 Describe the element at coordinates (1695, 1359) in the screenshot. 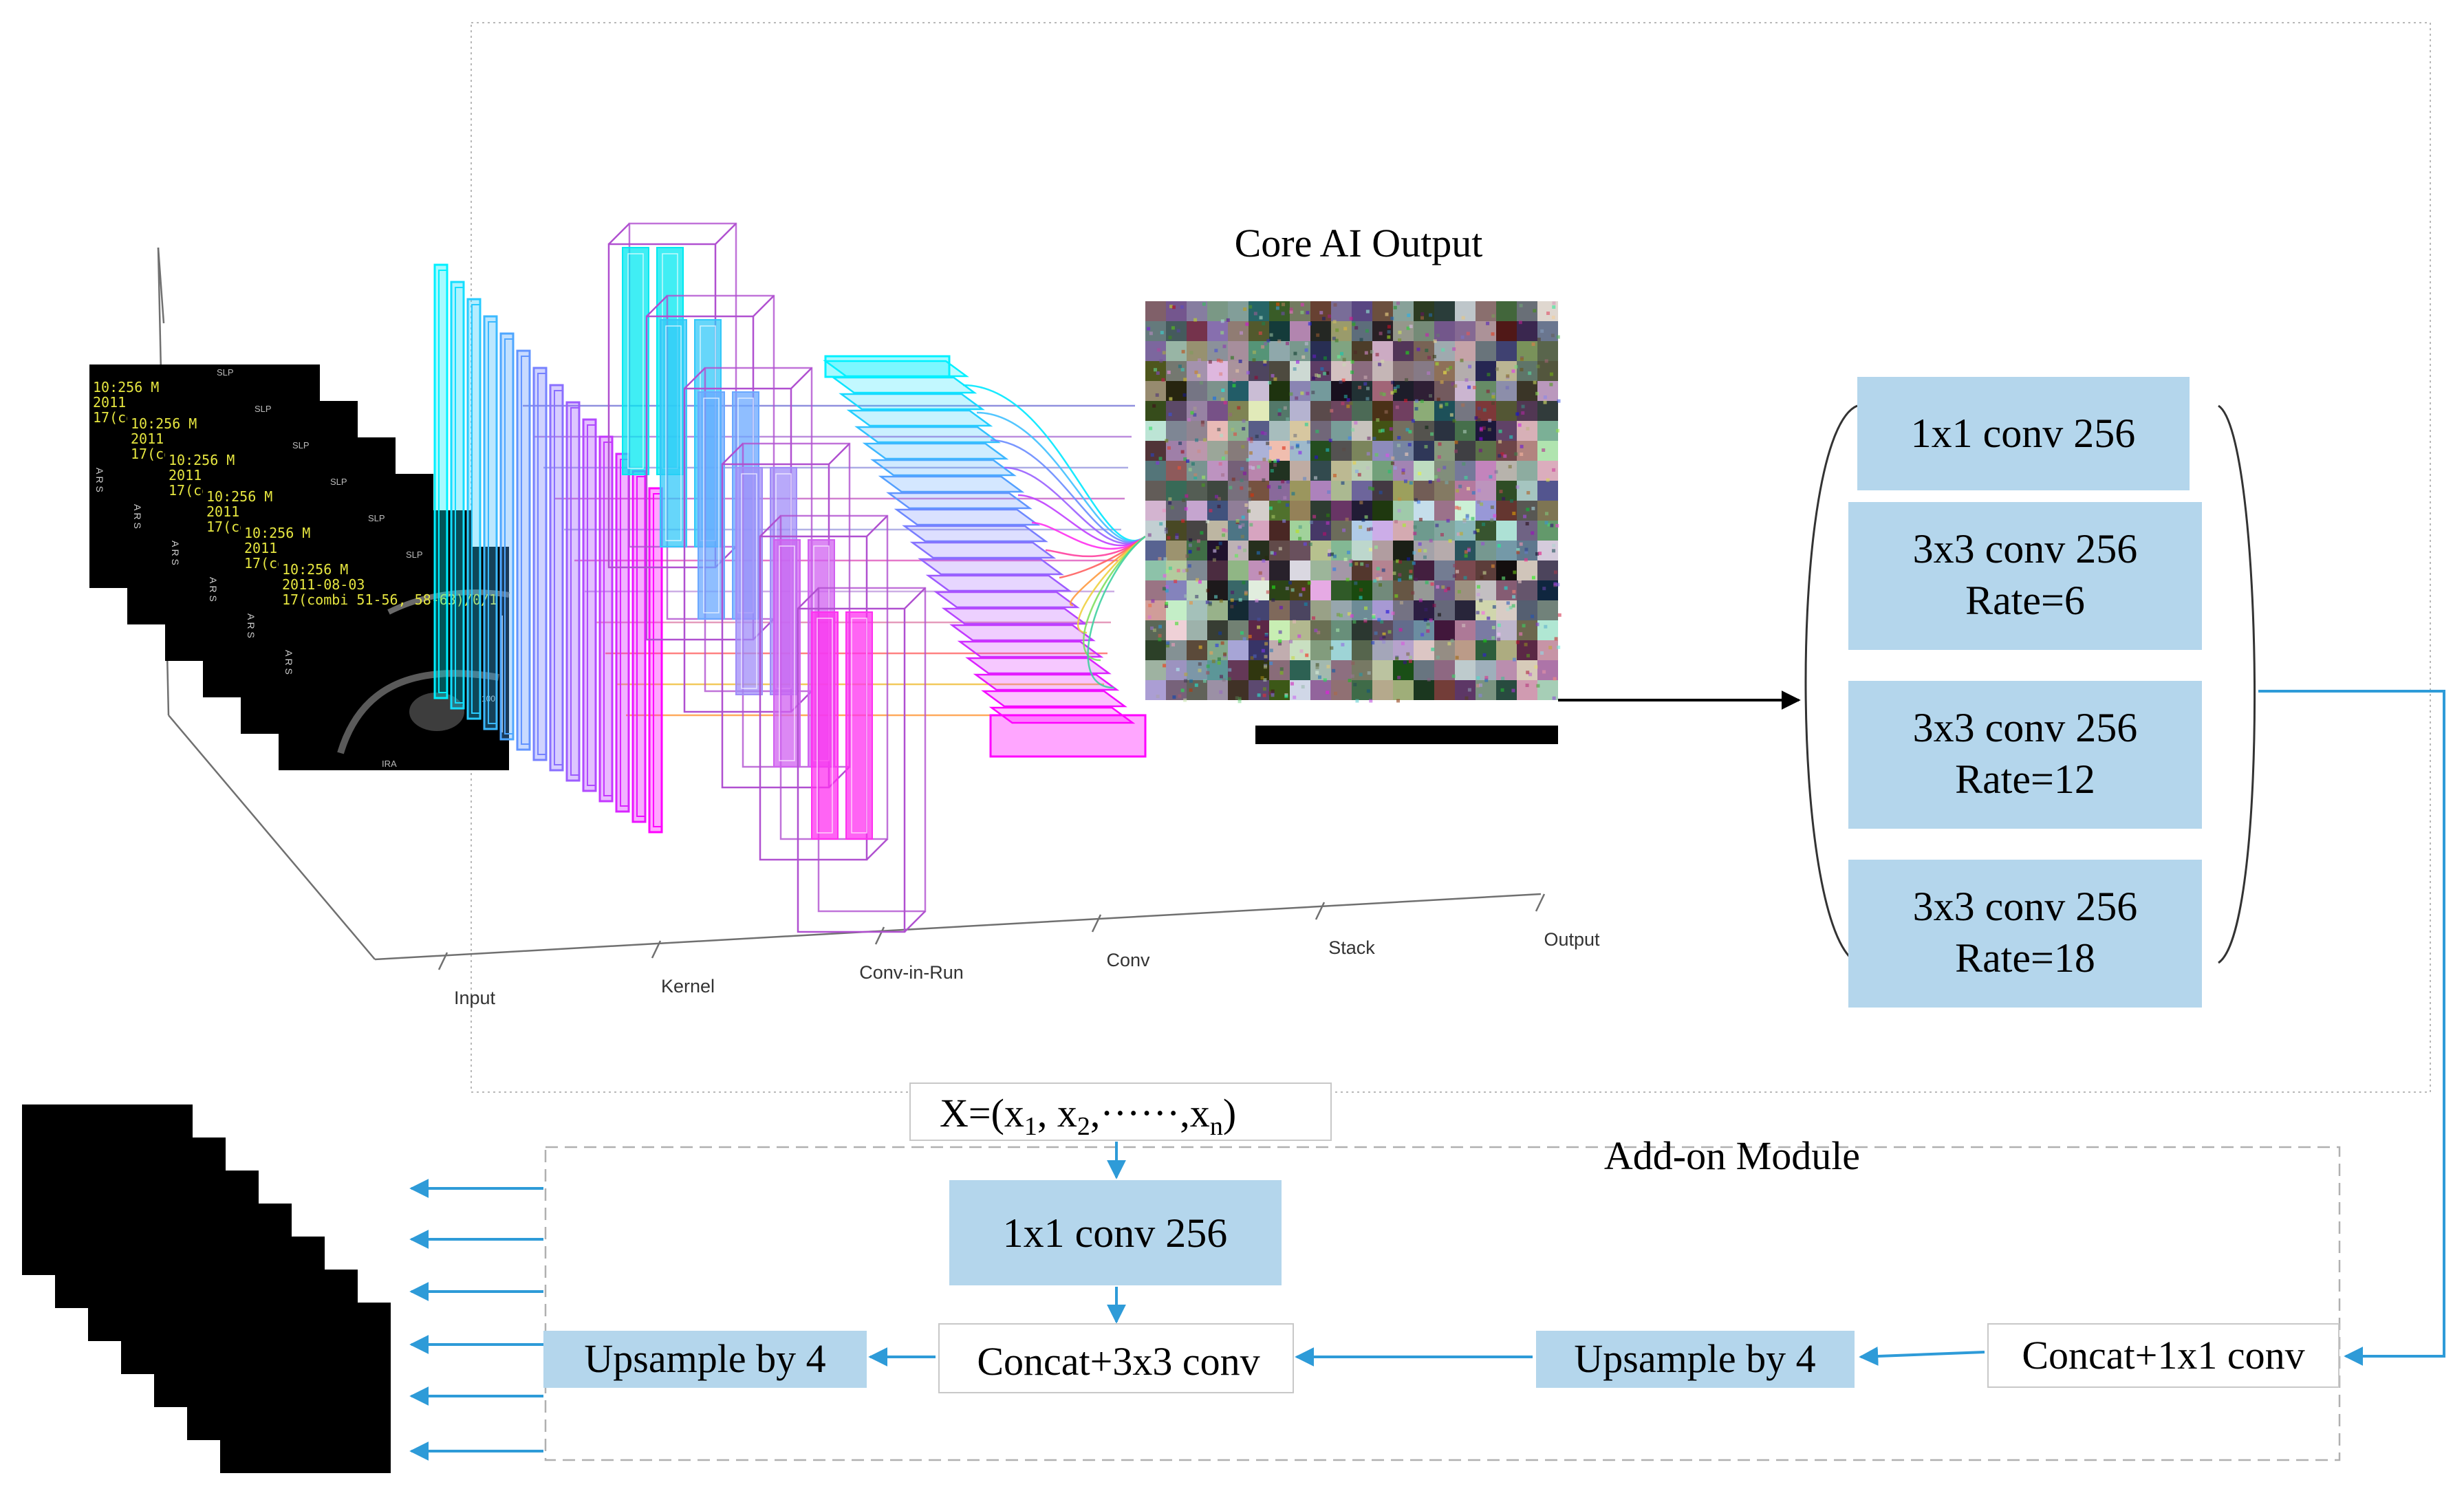

I see `addon-upsample-right-box` at that location.